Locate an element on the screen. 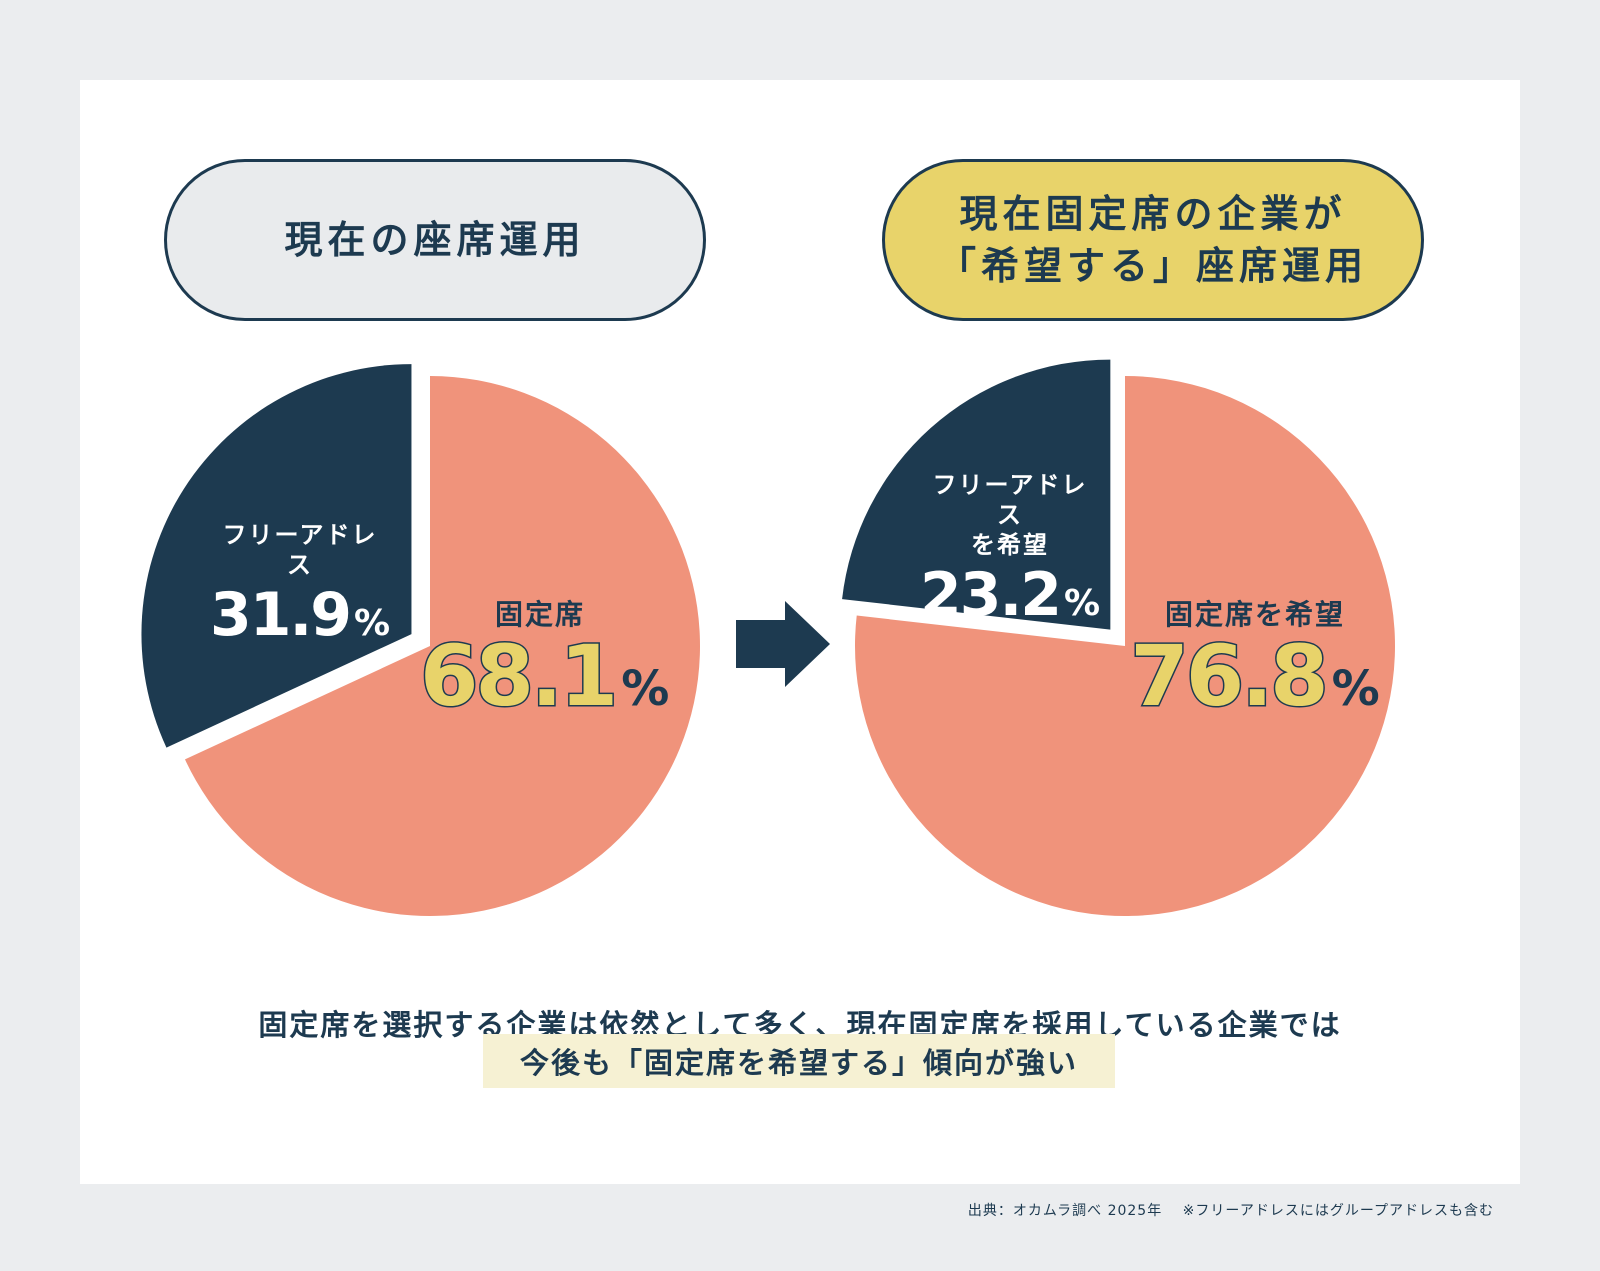 This screenshot has width=1600, height=1271. source-footnote: 出典：オカムラ調べ 2025年 ※フリーアドレスにはグループアドレスも含む is located at coordinates (1230, 1211).